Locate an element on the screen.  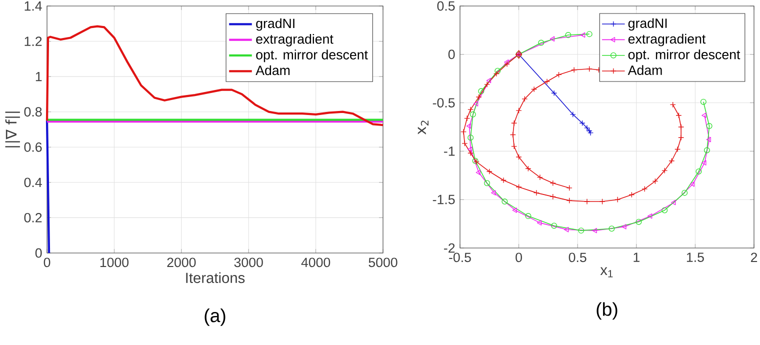
y-axis-title: x$_{2}$ is located at coordinates (423, 127).